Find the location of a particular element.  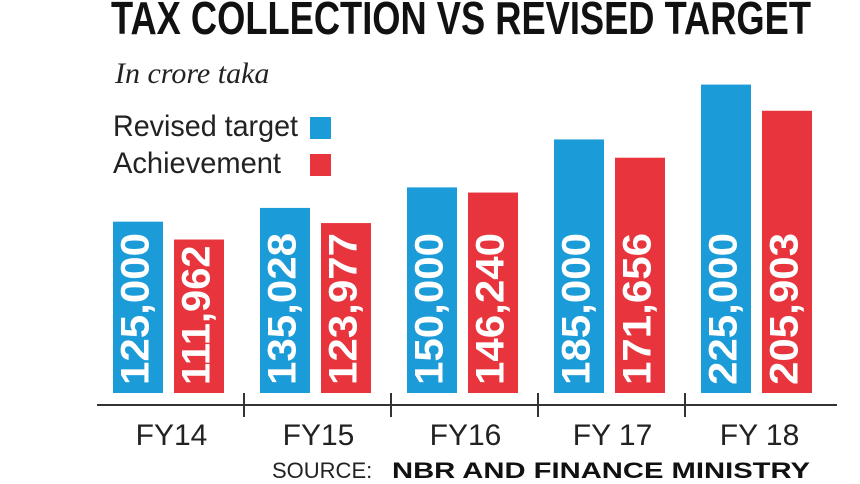

x-tick-label: FY15 is located at coordinates (319, 435).